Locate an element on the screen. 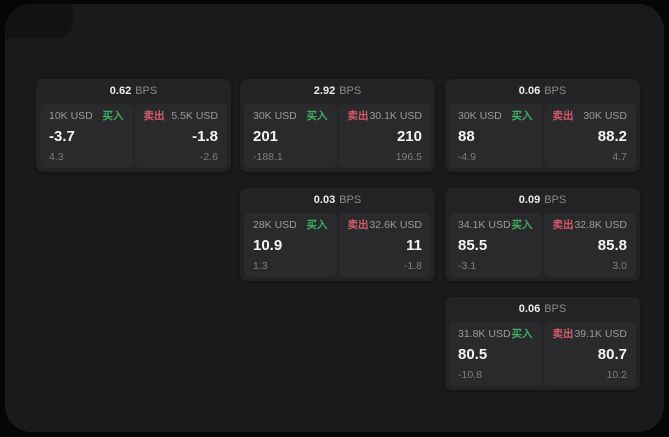 The image size is (669, 437). sell-quote-panel: 卖出 30K USD 88.2 4.7 is located at coordinates (589, 136).